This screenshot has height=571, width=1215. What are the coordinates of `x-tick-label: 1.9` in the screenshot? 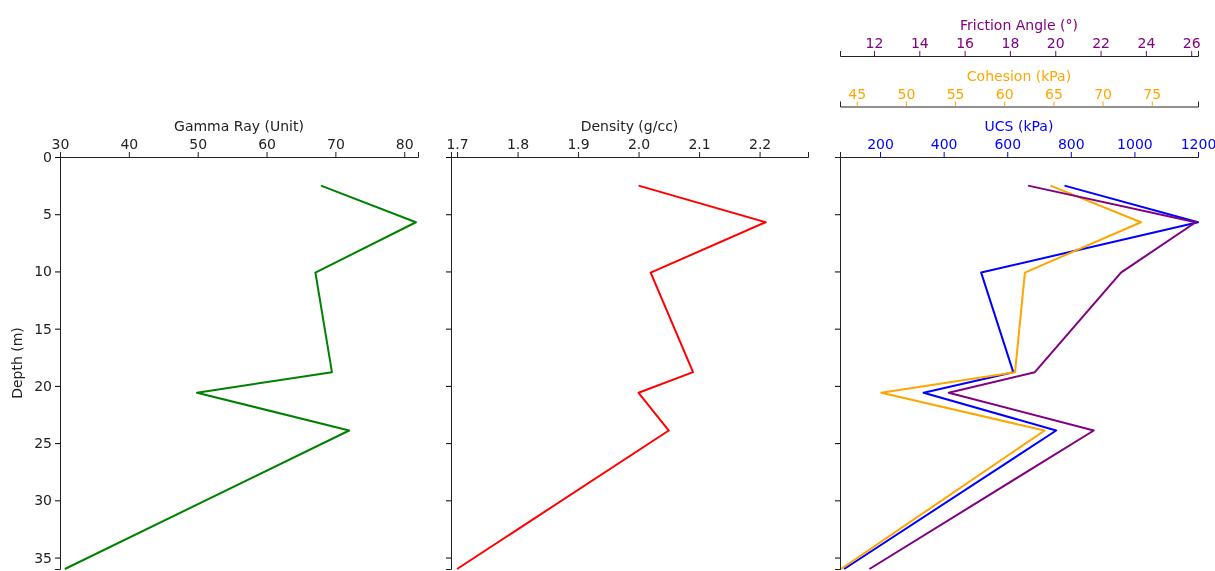 It's located at (578, 144).